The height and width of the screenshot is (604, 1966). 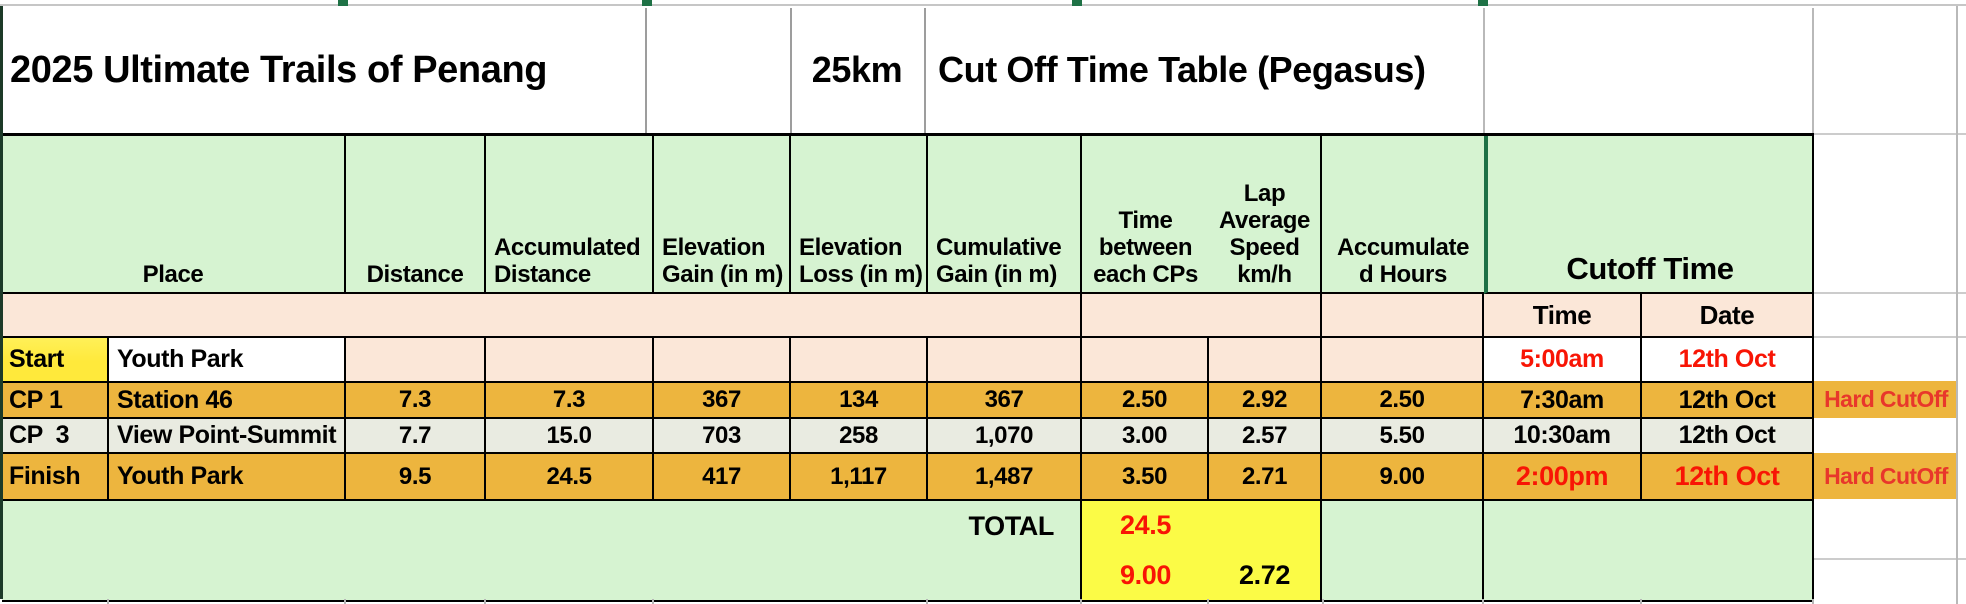 I want to click on row-start-cutoff-date: 12th Oct, so click(x=1728, y=360).